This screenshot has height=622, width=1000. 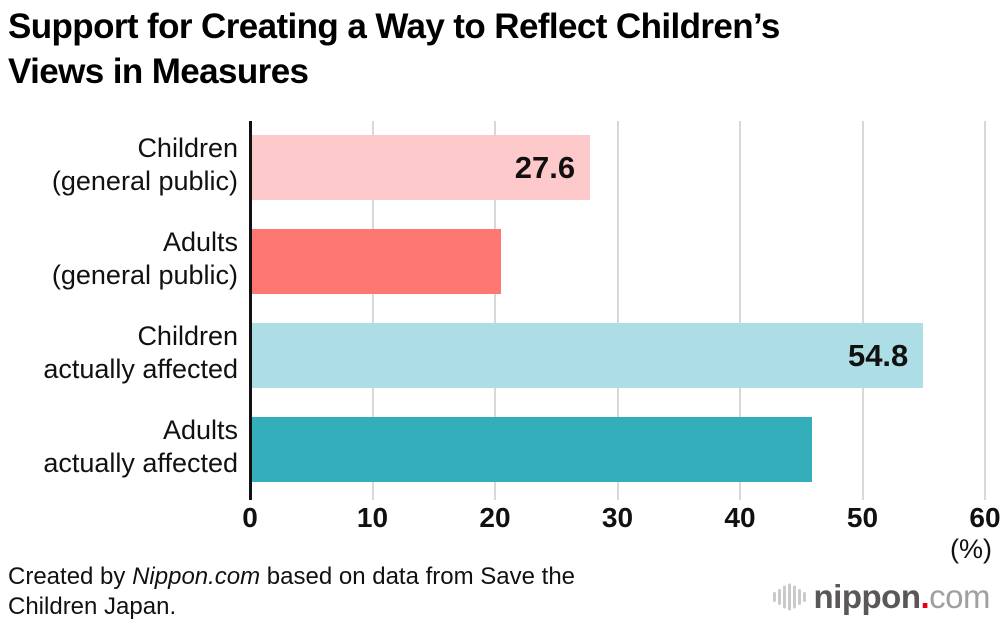 What do you see at coordinates (158, 71) in the screenshot?
I see `chart-title-line2: Views in Measures` at bounding box center [158, 71].